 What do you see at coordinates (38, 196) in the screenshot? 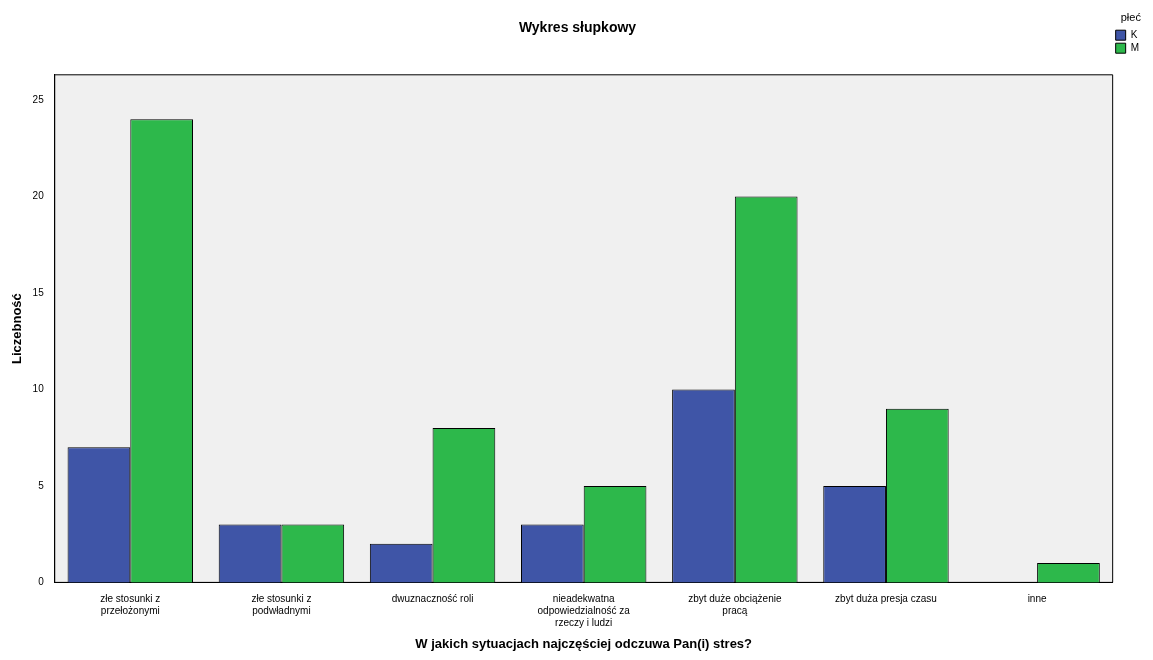
I see `y-tick-label: 20` at bounding box center [38, 196].